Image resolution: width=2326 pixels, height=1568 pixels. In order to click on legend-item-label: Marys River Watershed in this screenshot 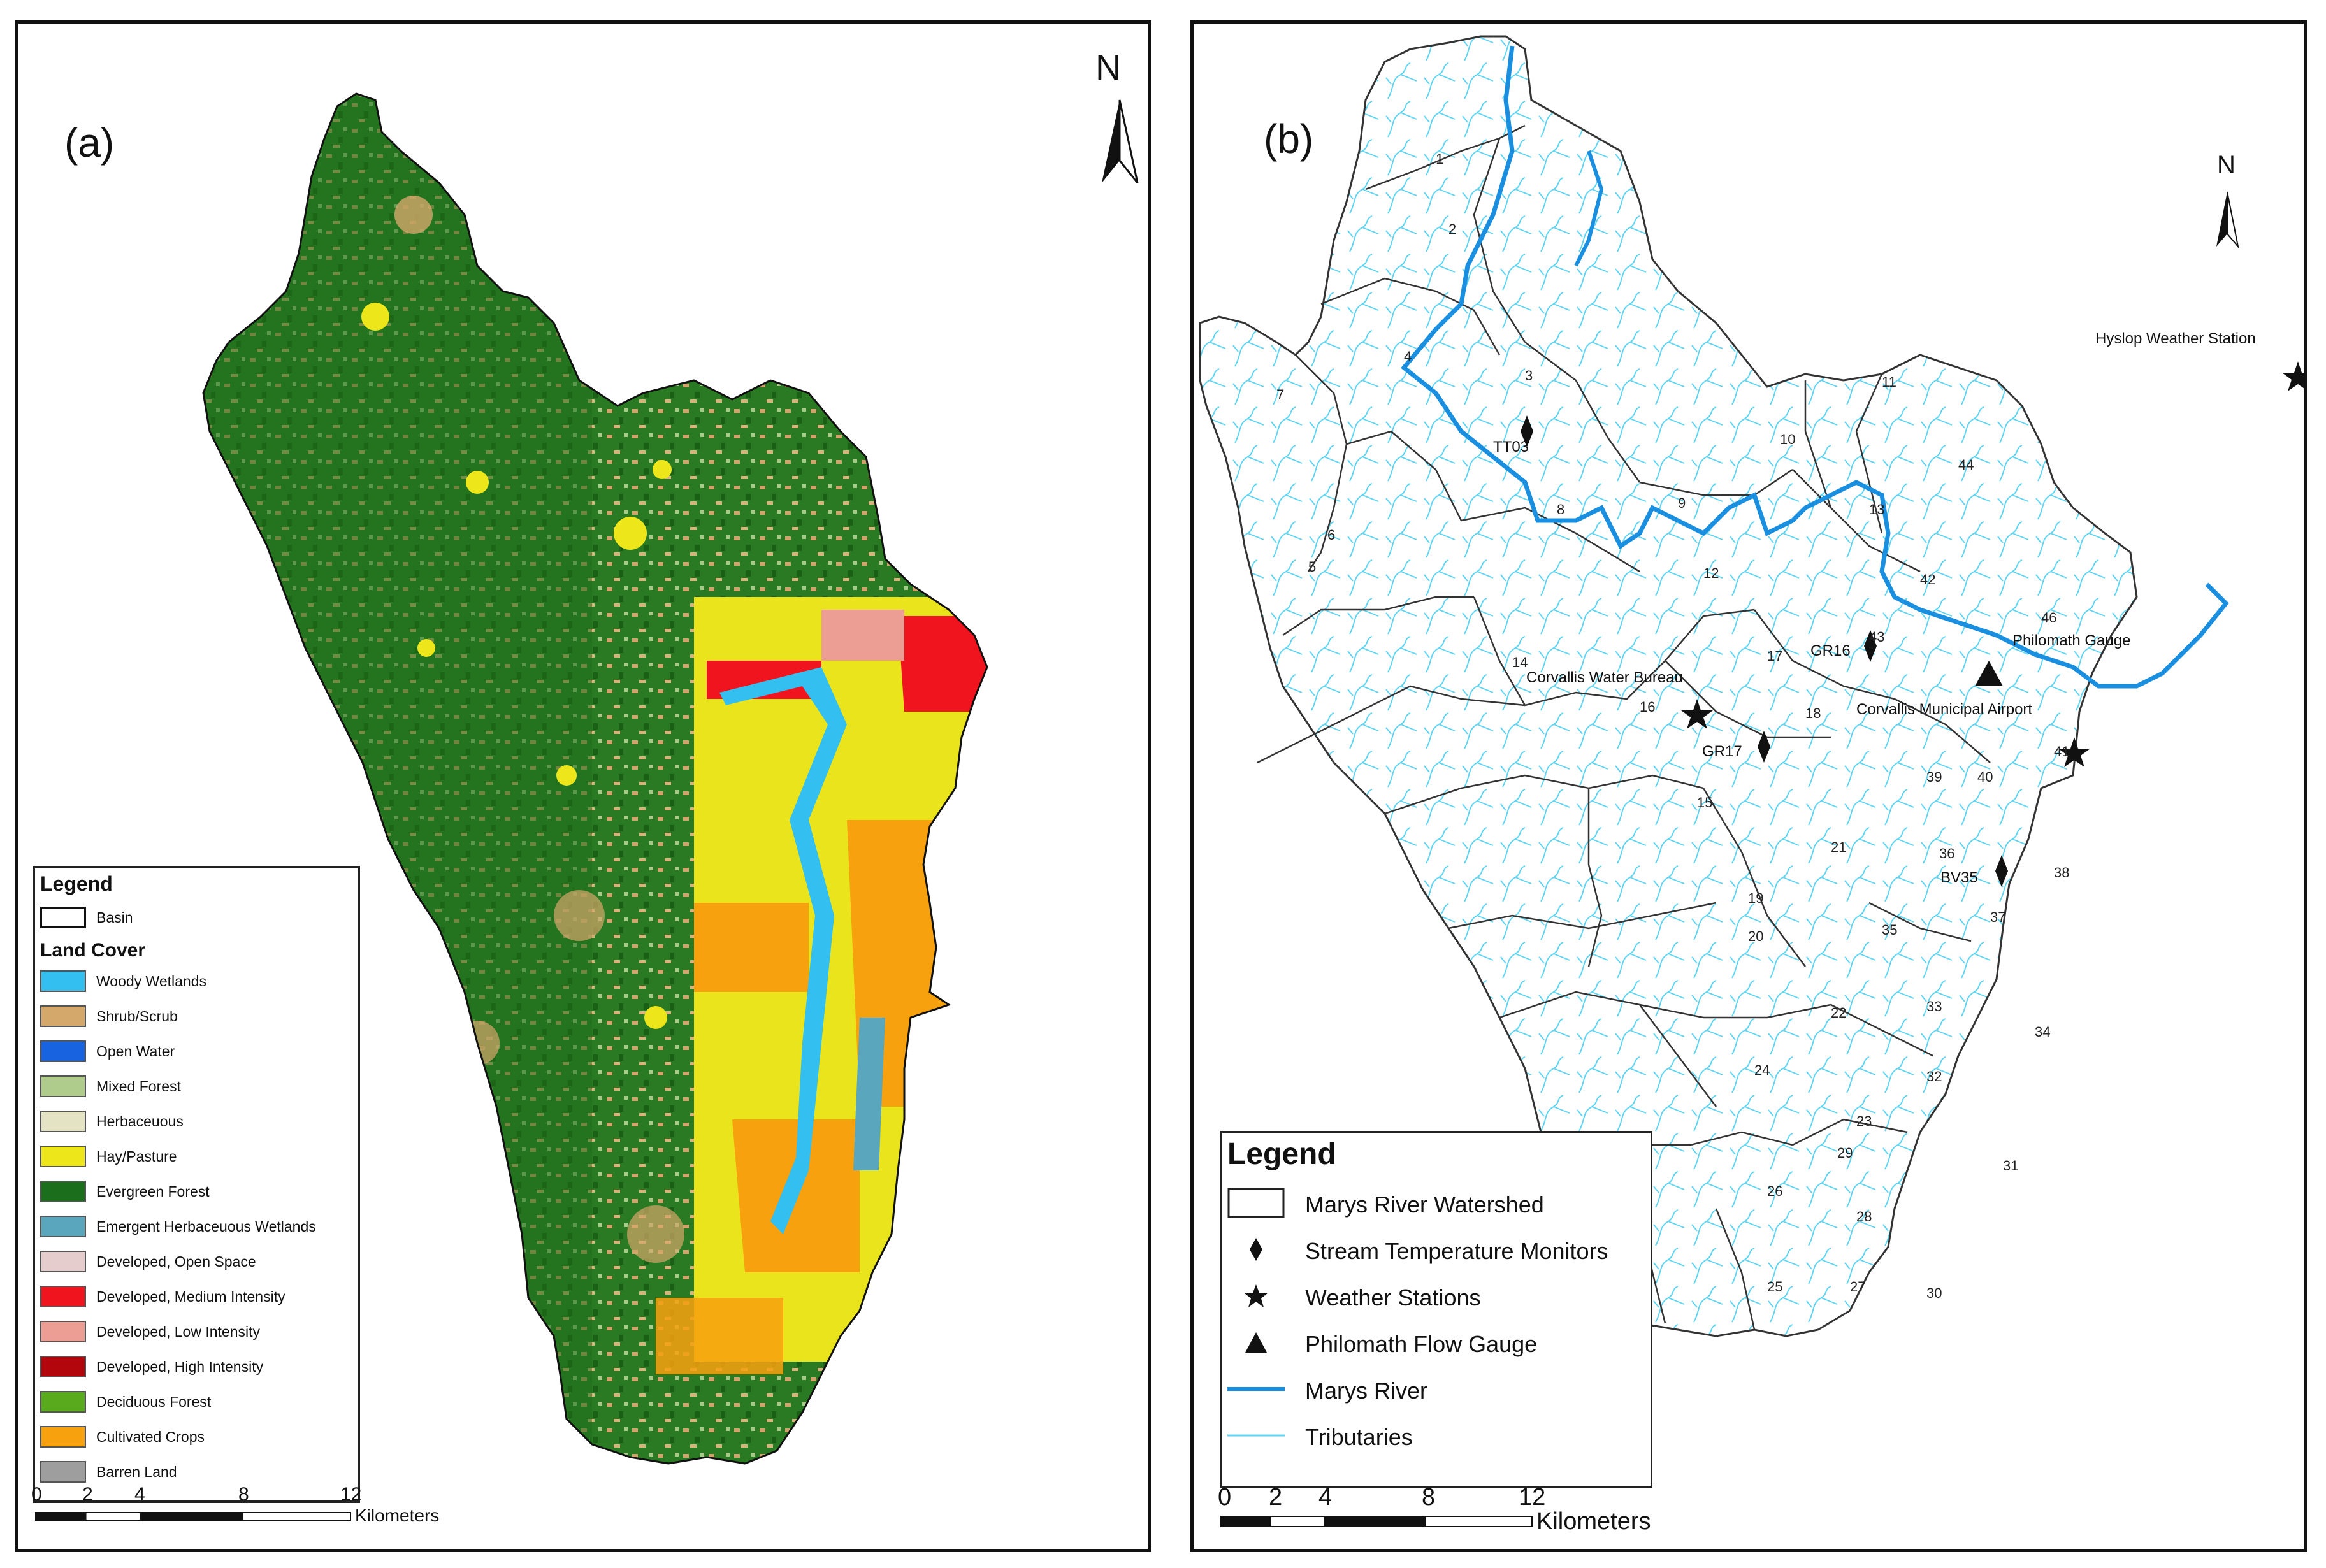, I will do `click(1425, 1204)`.